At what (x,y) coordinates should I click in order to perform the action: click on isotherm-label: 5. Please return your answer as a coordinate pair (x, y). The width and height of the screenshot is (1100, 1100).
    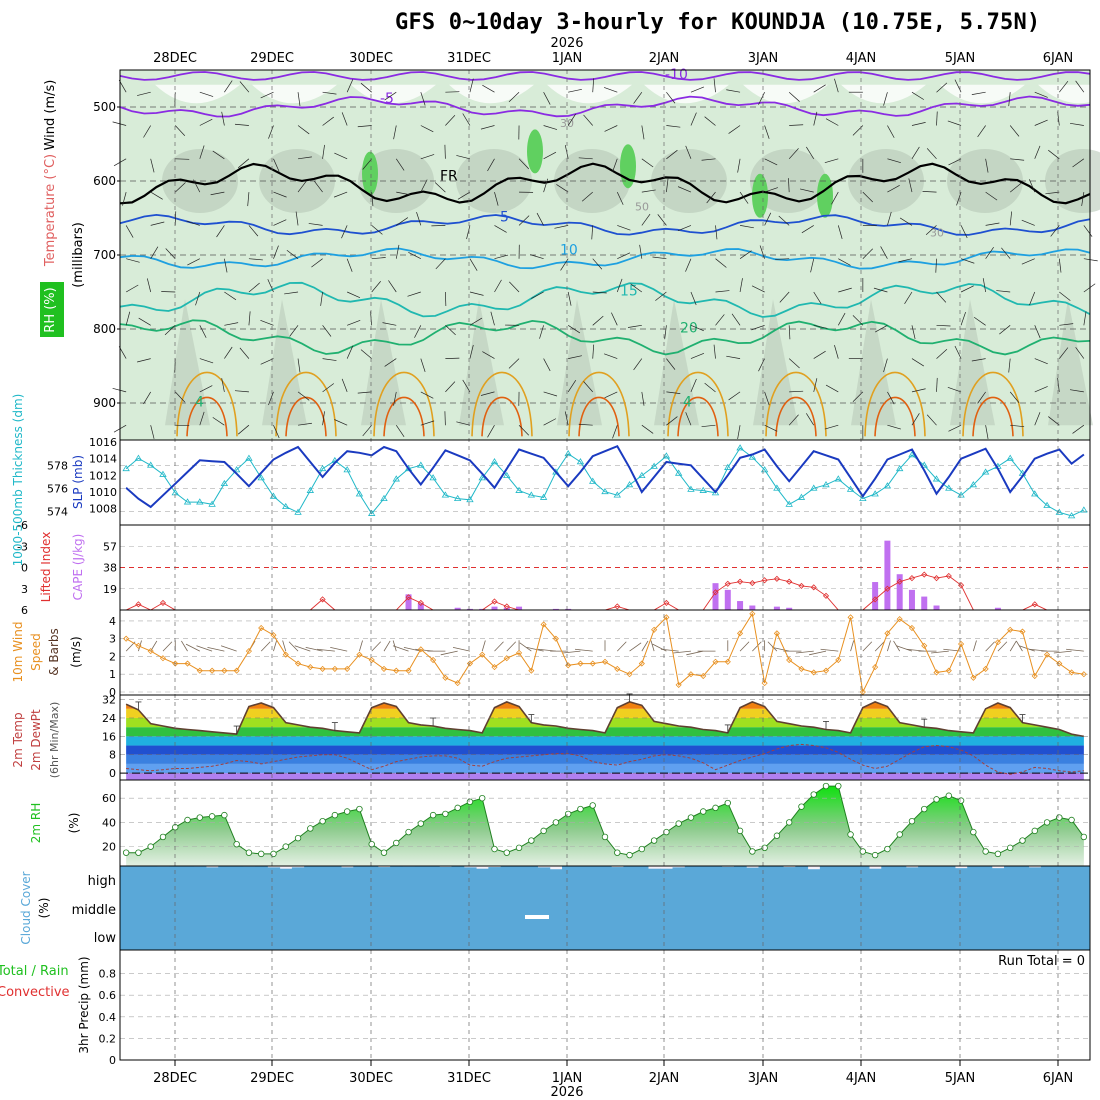
    Looking at the image, I should click on (504, 217).